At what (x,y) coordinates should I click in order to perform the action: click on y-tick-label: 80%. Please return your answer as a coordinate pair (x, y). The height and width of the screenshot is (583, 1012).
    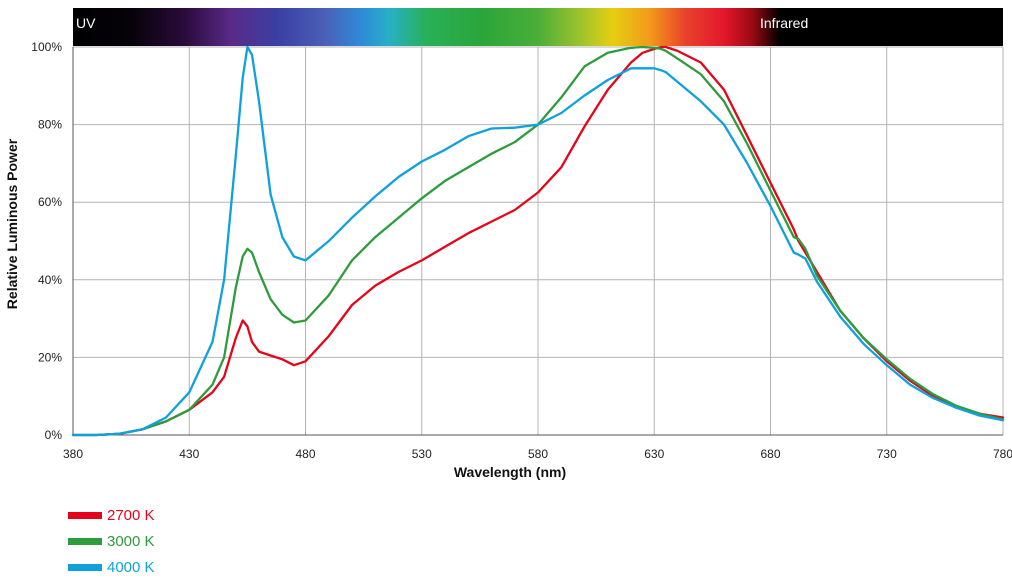
    Looking at the image, I should click on (50, 125).